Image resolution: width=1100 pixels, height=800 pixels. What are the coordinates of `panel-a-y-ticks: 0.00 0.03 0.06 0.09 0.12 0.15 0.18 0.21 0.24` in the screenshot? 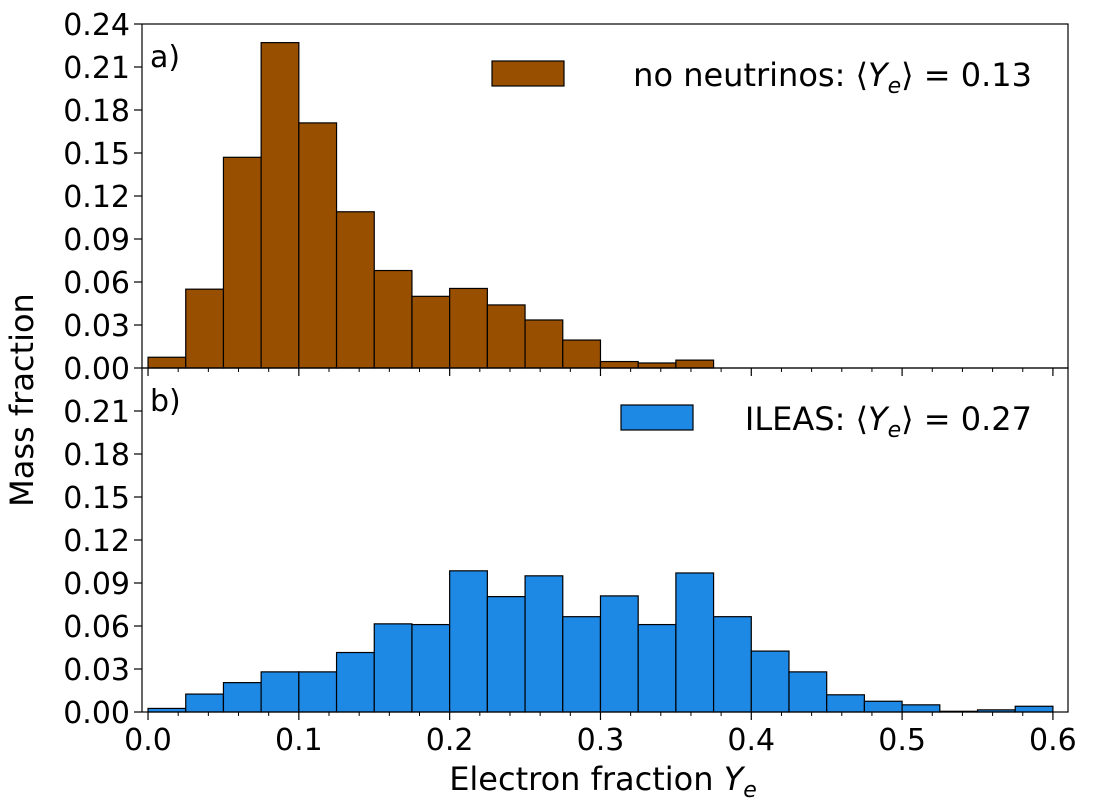 It's located at (102, 197).